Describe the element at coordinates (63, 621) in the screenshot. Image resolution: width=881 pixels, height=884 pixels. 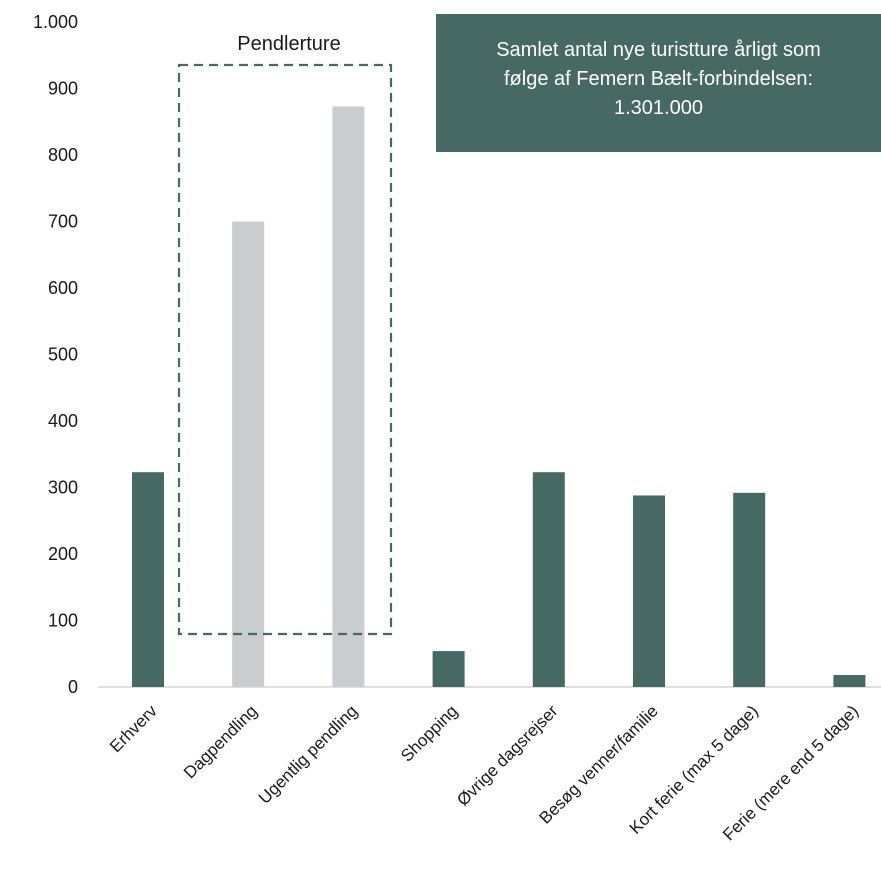
I see `y-tick-label: 100` at that location.